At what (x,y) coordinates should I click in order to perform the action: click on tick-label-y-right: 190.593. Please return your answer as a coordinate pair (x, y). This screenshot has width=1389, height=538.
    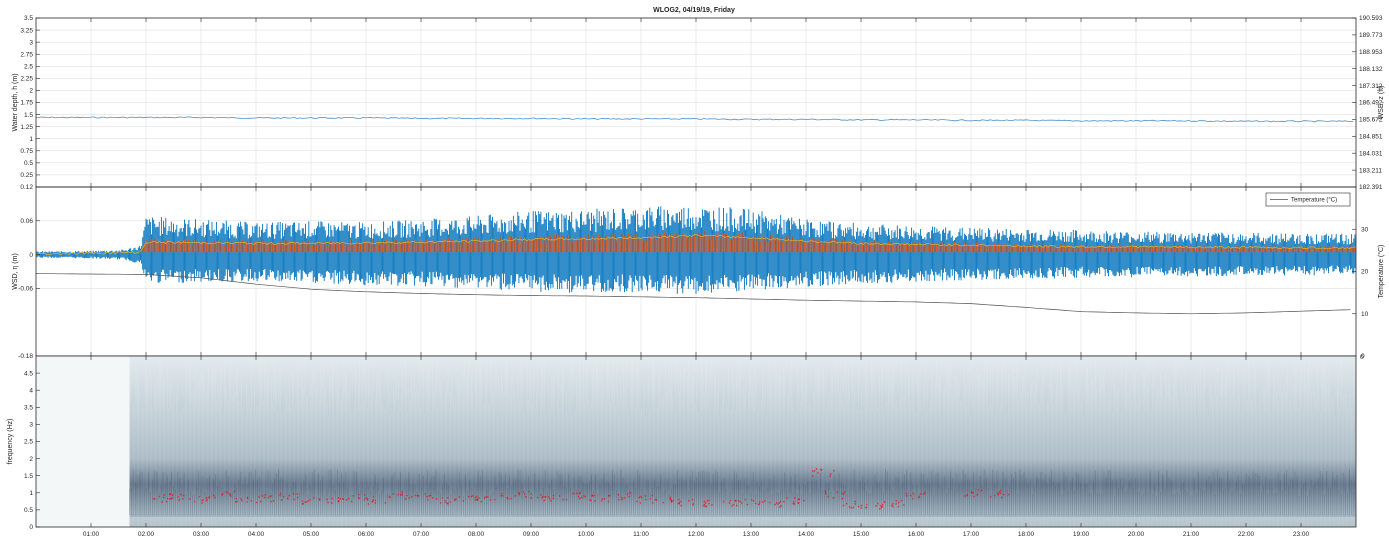
    Looking at the image, I should click on (1371, 18).